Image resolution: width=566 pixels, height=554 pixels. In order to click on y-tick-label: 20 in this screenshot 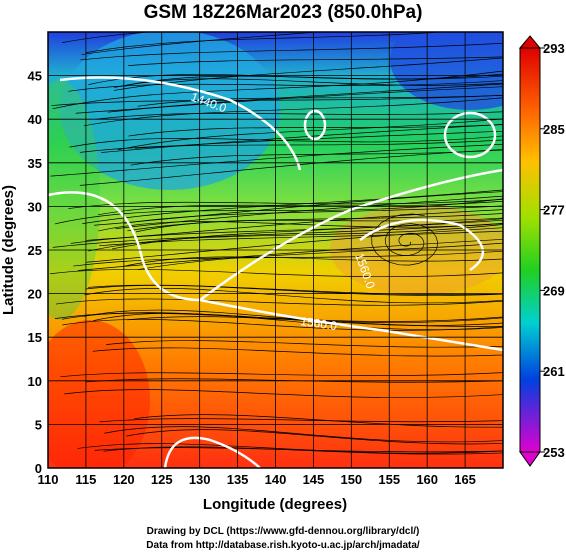, I will do `click(35, 294)`.